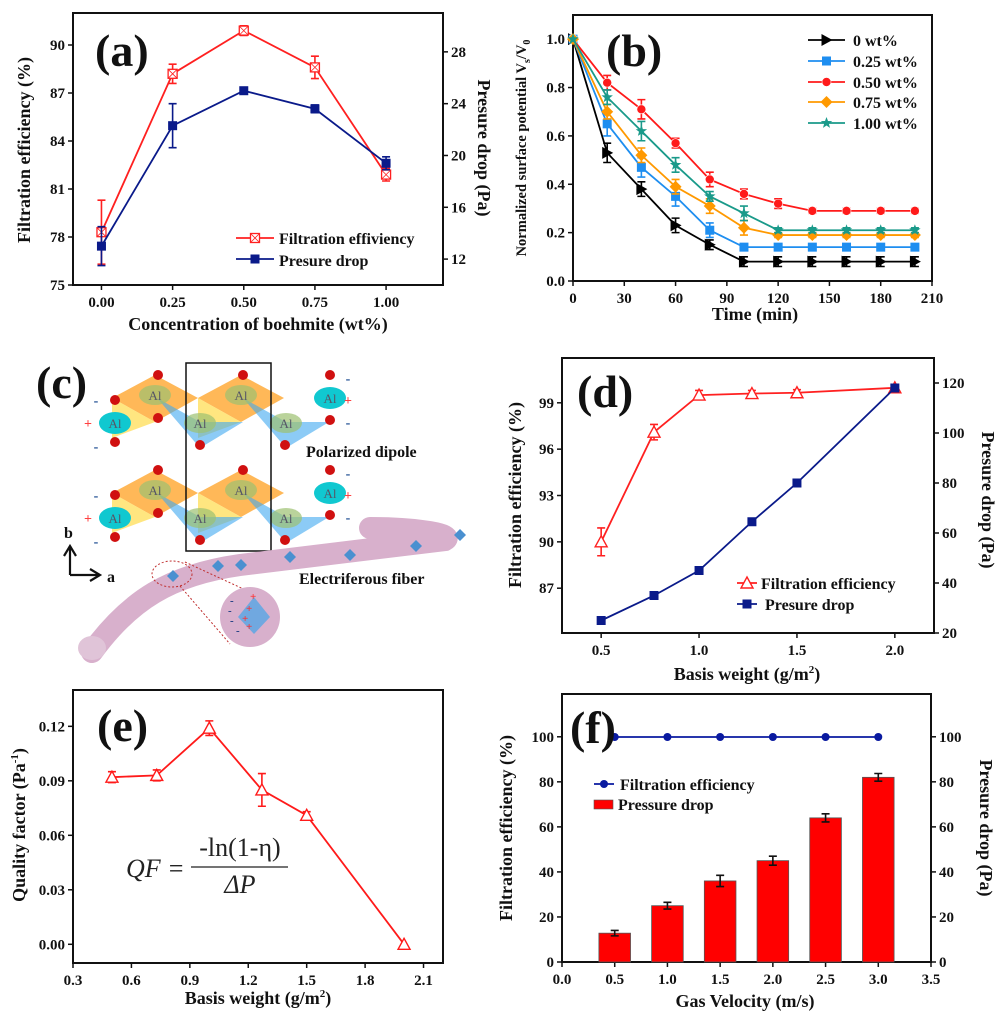 The height and width of the screenshot is (1015, 1000). Describe the element at coordinates (459, 105) in the screenshot. I see `y2-tick-label: 24` at that location.